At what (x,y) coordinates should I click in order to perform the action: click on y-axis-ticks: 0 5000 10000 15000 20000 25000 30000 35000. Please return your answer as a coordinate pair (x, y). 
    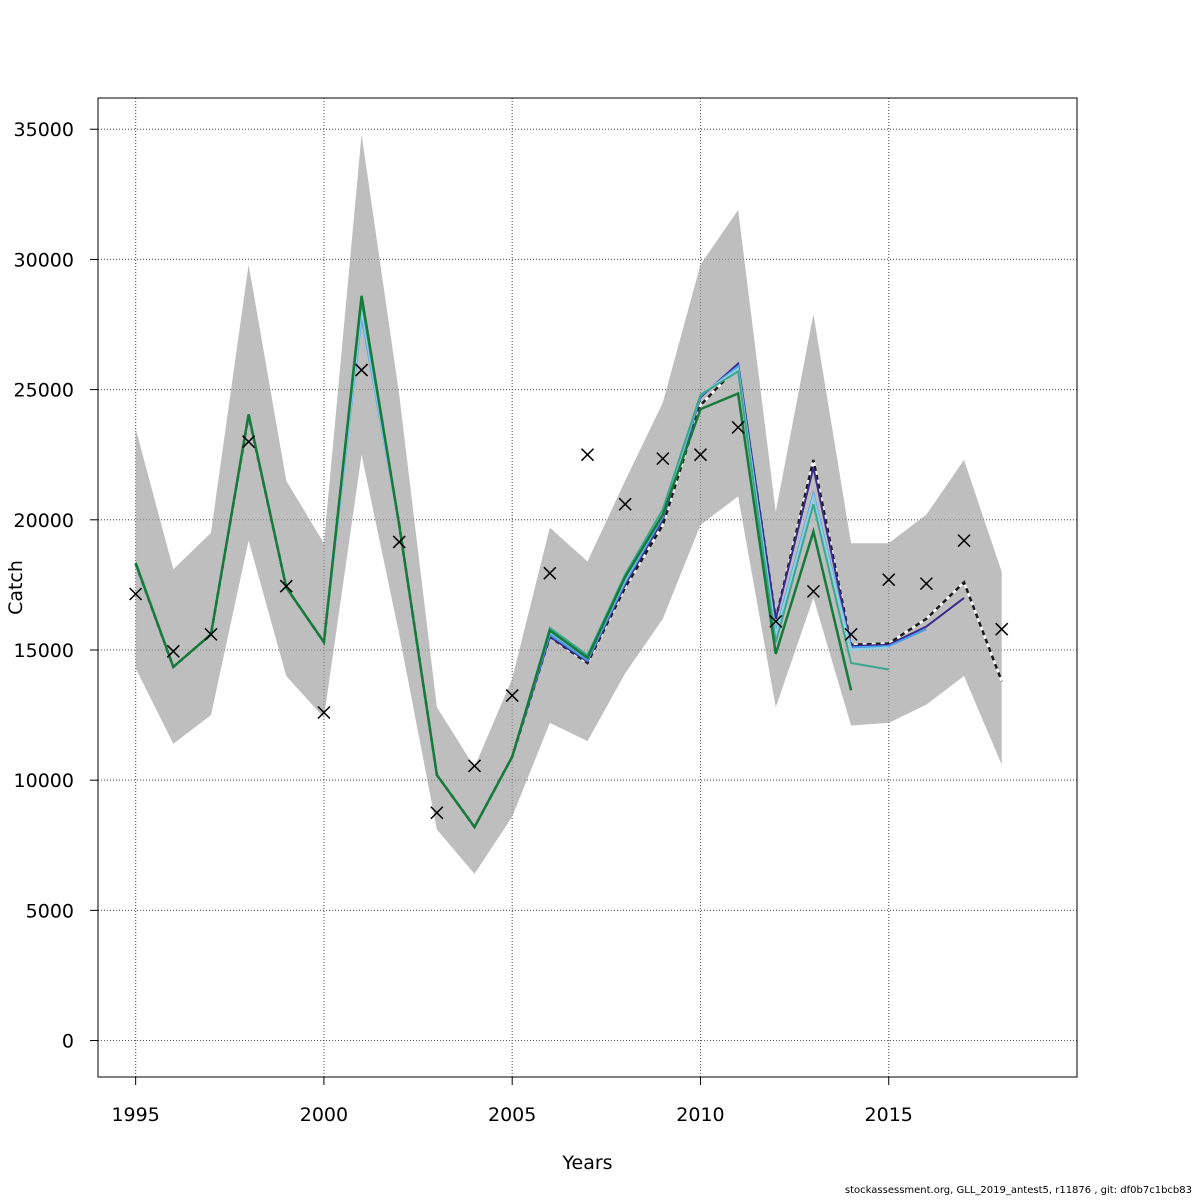
    Looking at the image, I should click on (56, 586).